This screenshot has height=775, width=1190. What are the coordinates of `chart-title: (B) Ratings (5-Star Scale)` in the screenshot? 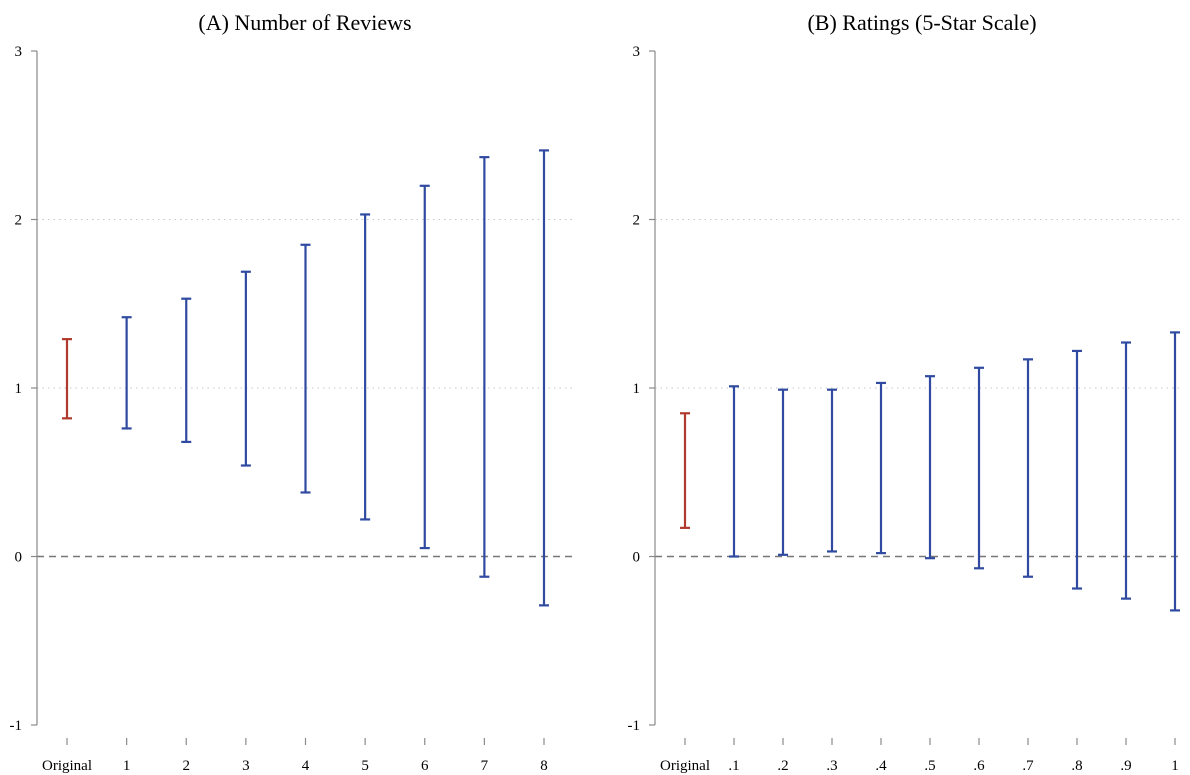 It's located at (921, 22).